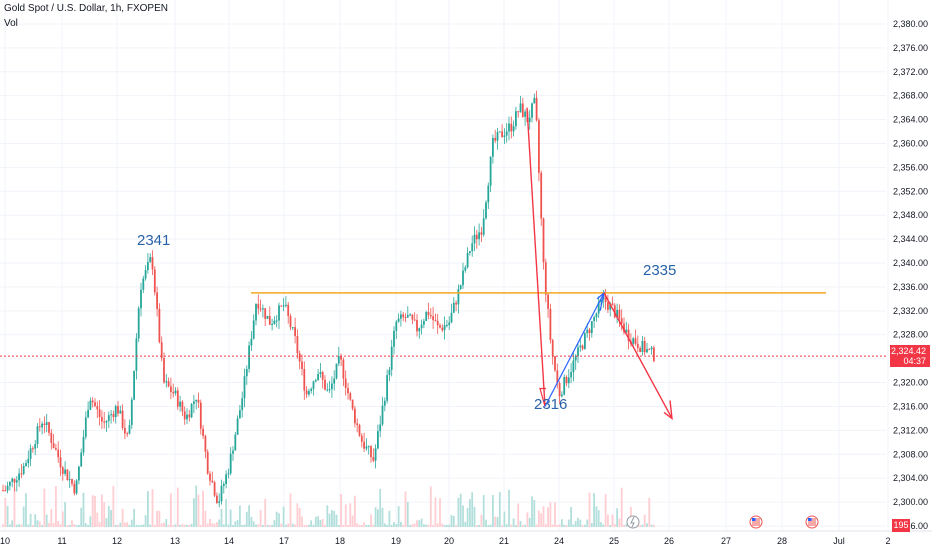 Image resolution: width=932 pixels, height=550 pixels. What do you see at coordinates (633, 522) in the screenshot?
I see `flash-icon` at bounding box center [633, 522].